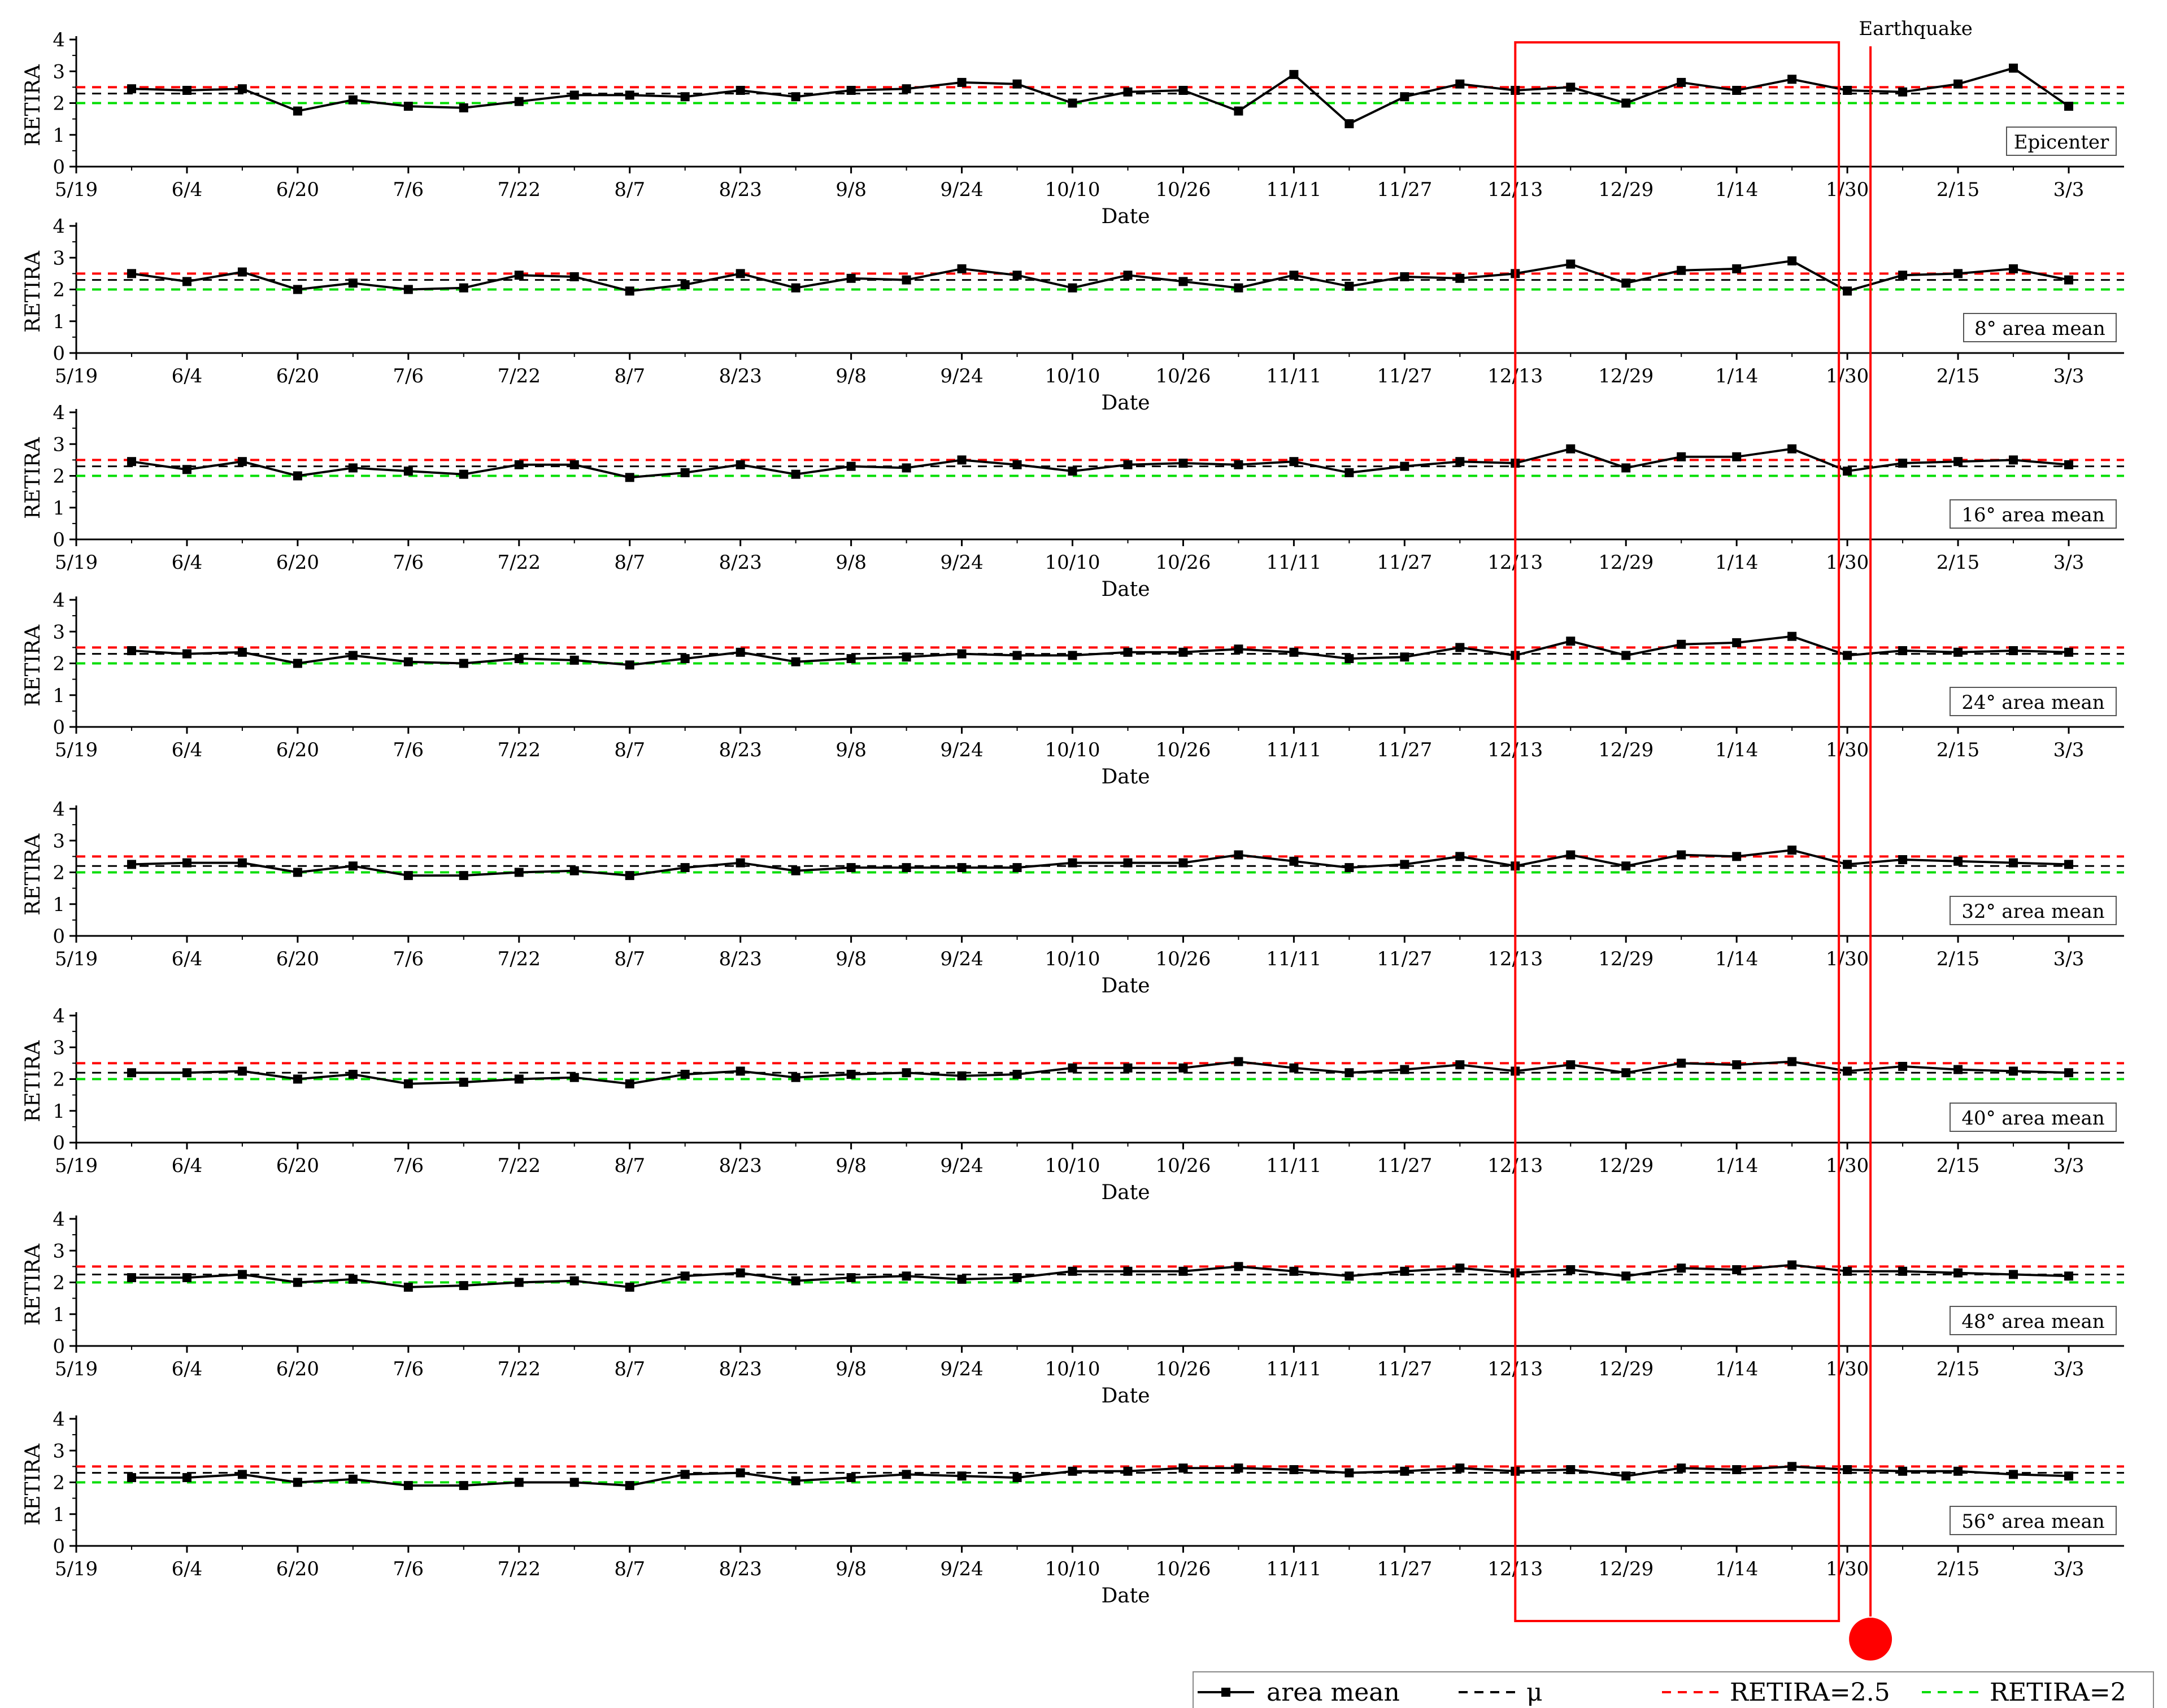 The width and height of the screenshot is (2167, 1708). I want to click on y-tick-label: 0, so click(59, 540).